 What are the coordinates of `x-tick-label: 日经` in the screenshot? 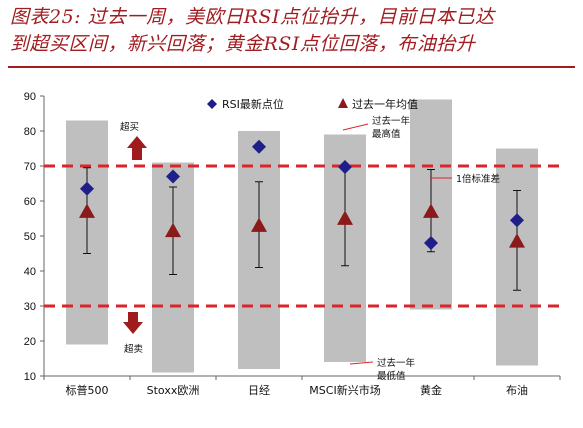 It's located at (259, 390).